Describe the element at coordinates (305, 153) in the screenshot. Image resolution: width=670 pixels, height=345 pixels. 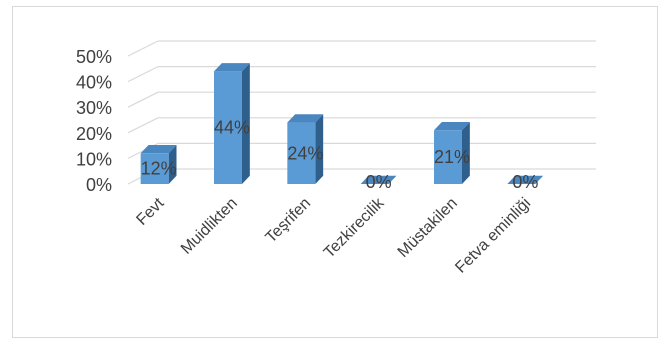
I see `data-label: 24%` at that location.